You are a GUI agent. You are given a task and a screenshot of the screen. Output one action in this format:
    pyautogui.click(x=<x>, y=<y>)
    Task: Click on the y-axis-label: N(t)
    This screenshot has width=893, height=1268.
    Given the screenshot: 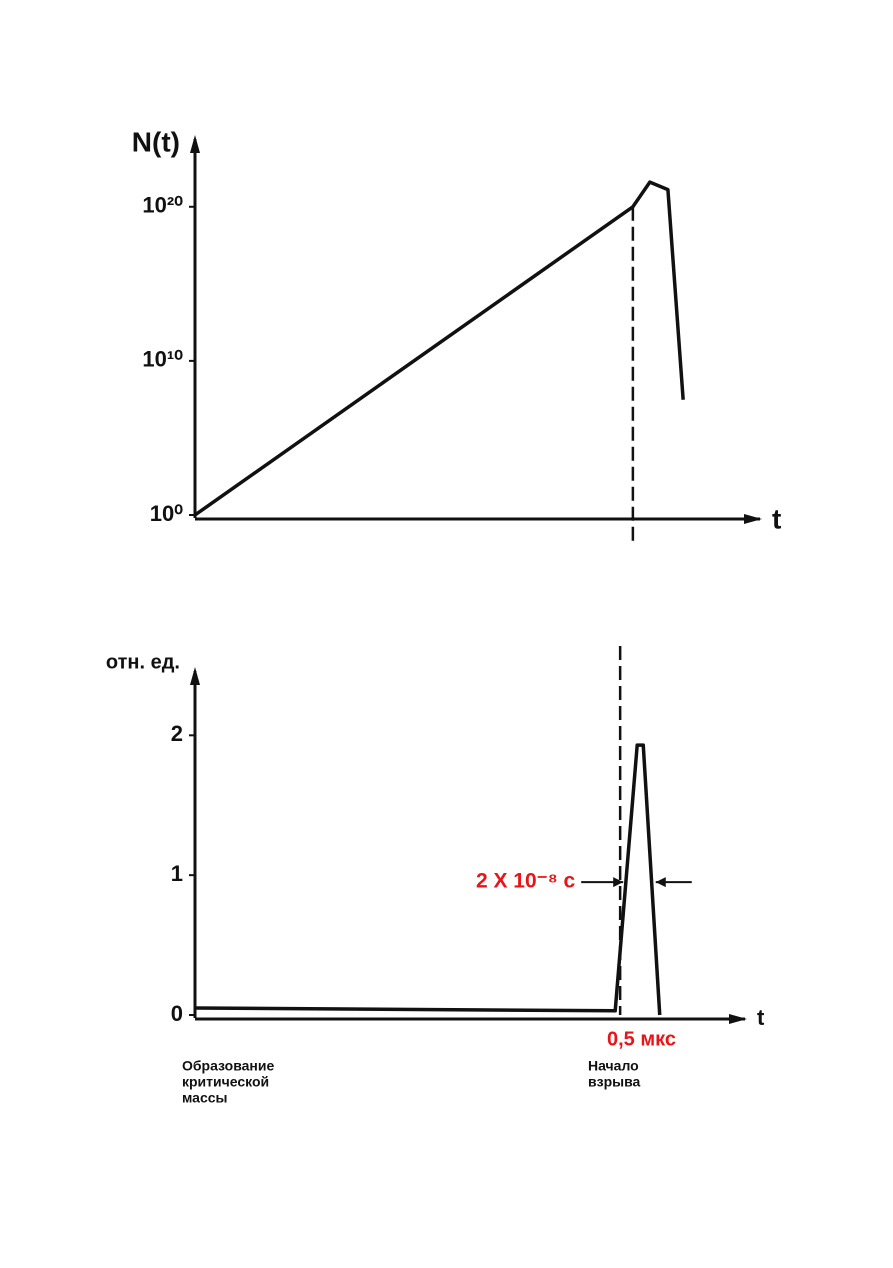 What is the action you would take?
    pyautogui.click(x=156, y=141)
    